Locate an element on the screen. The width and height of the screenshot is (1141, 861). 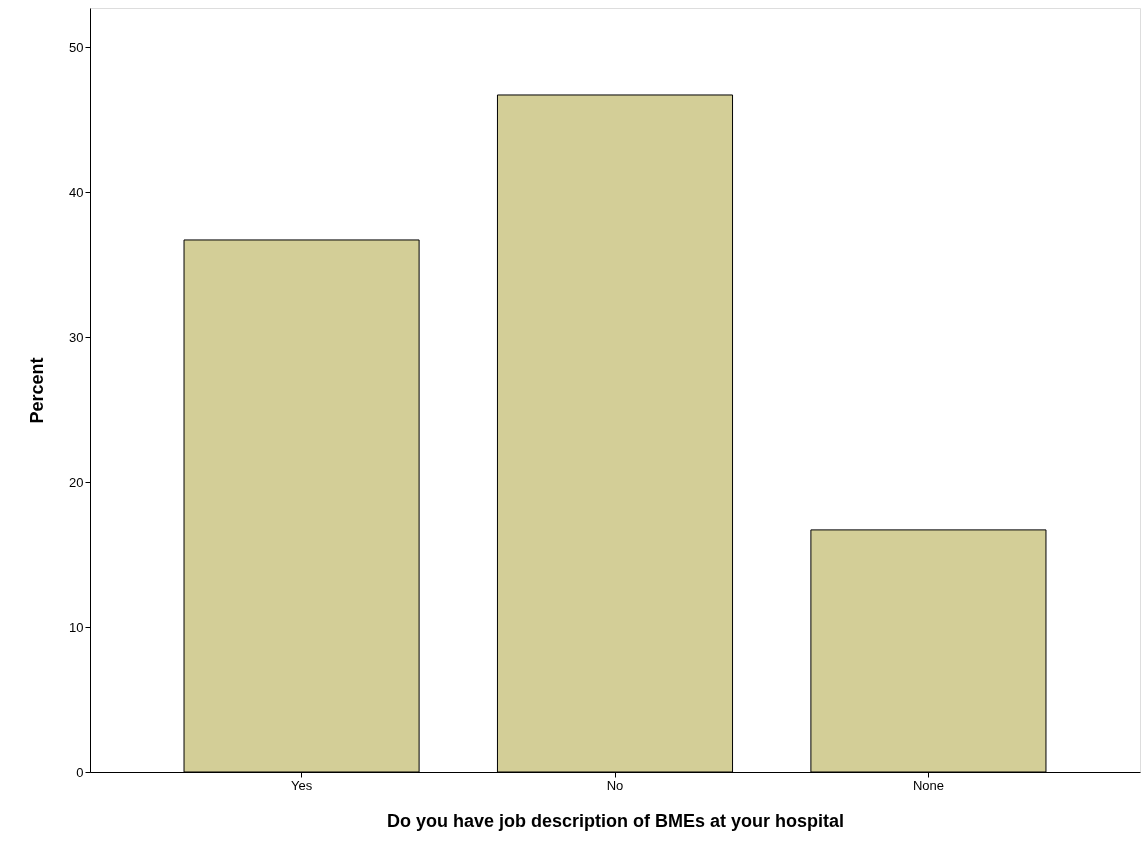
y-tick-label: 30 is located at coordinates (76, 337).